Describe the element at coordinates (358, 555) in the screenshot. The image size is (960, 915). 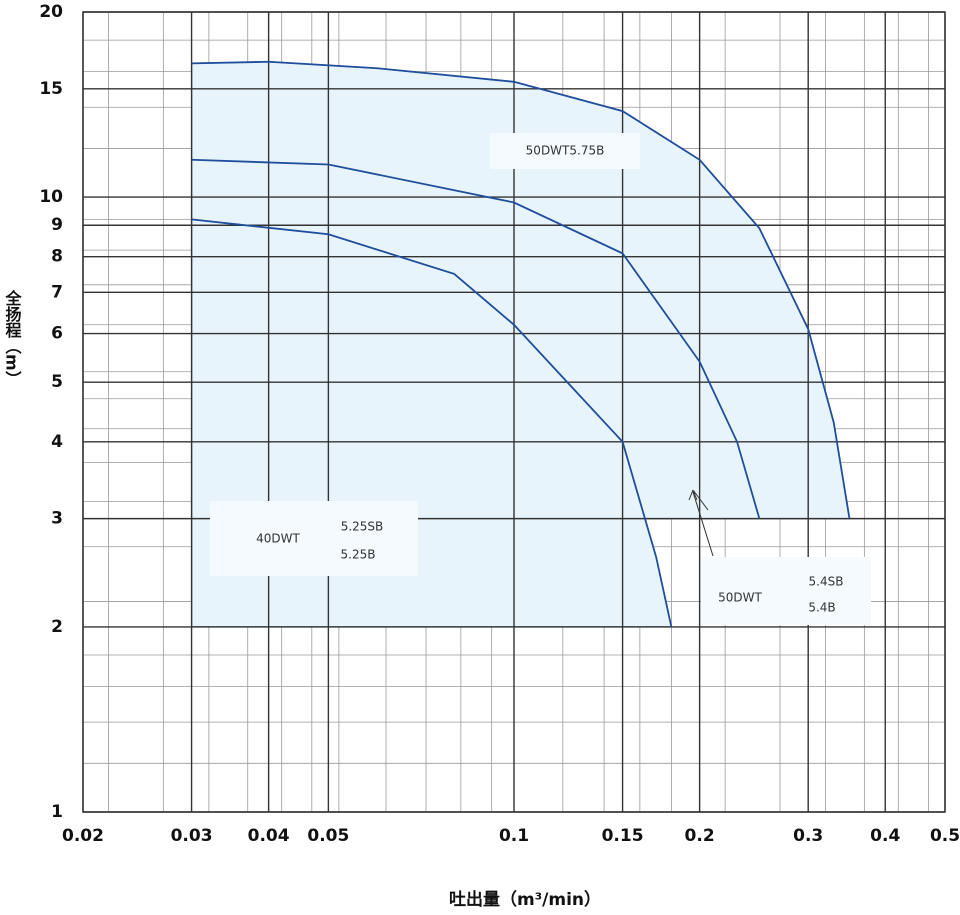
I see `annotation-text: 5.25B` at that location.